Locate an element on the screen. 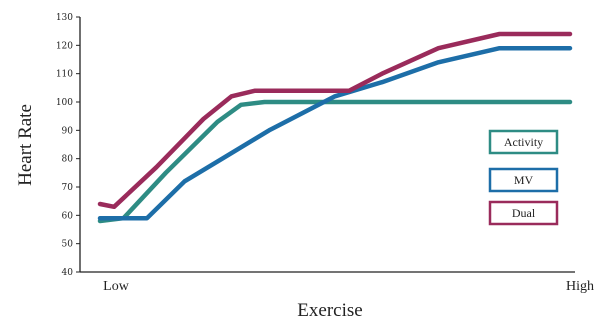 This screenshot has width=603, height=323. y-tick-label: 50 is located at coordinates (68, 245).